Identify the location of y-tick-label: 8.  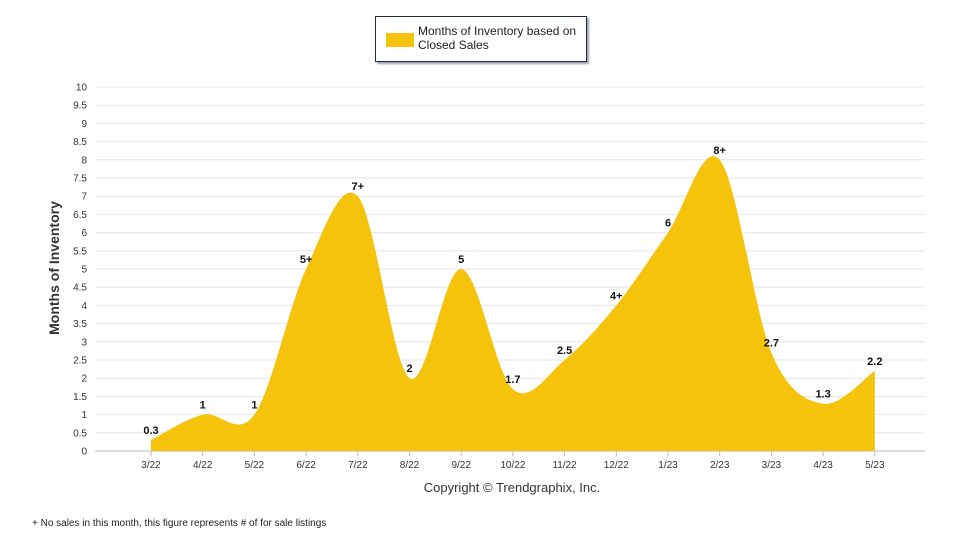
(84, 160).